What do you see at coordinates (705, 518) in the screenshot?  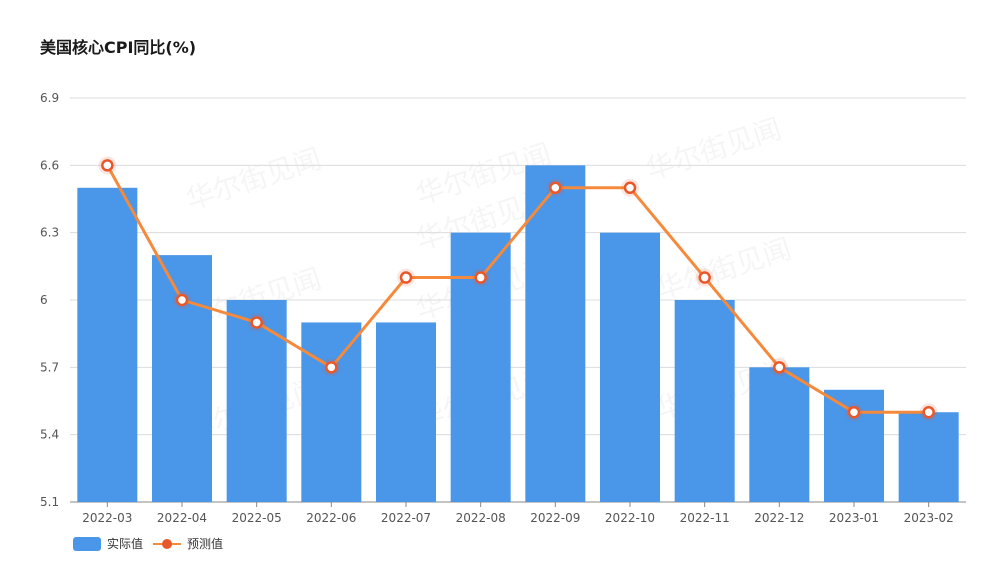 I see `x-tick-label: 2022-11` at bounding box center [705, 518].